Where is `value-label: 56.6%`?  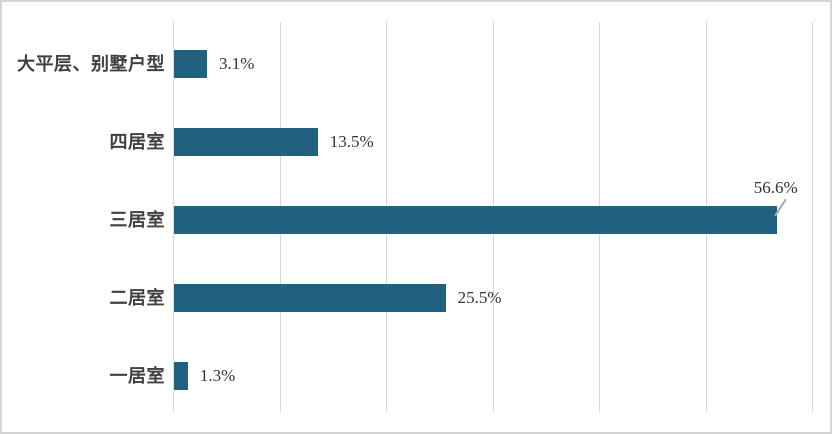
value-label: 56.6% is located at coordinates (775, 187).